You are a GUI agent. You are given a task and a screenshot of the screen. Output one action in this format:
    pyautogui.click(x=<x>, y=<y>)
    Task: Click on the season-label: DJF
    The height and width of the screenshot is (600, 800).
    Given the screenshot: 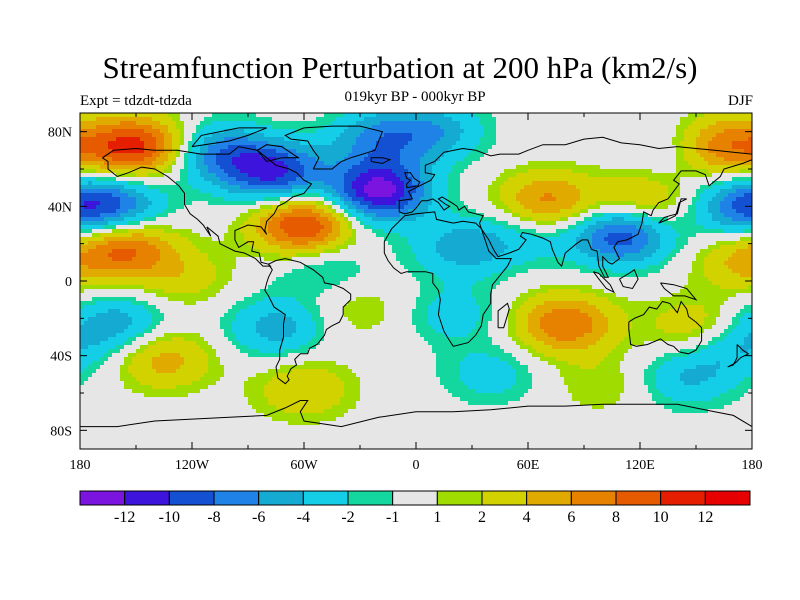 What is the action you would take?
    pyautogui.click(x=740, y=101)
    